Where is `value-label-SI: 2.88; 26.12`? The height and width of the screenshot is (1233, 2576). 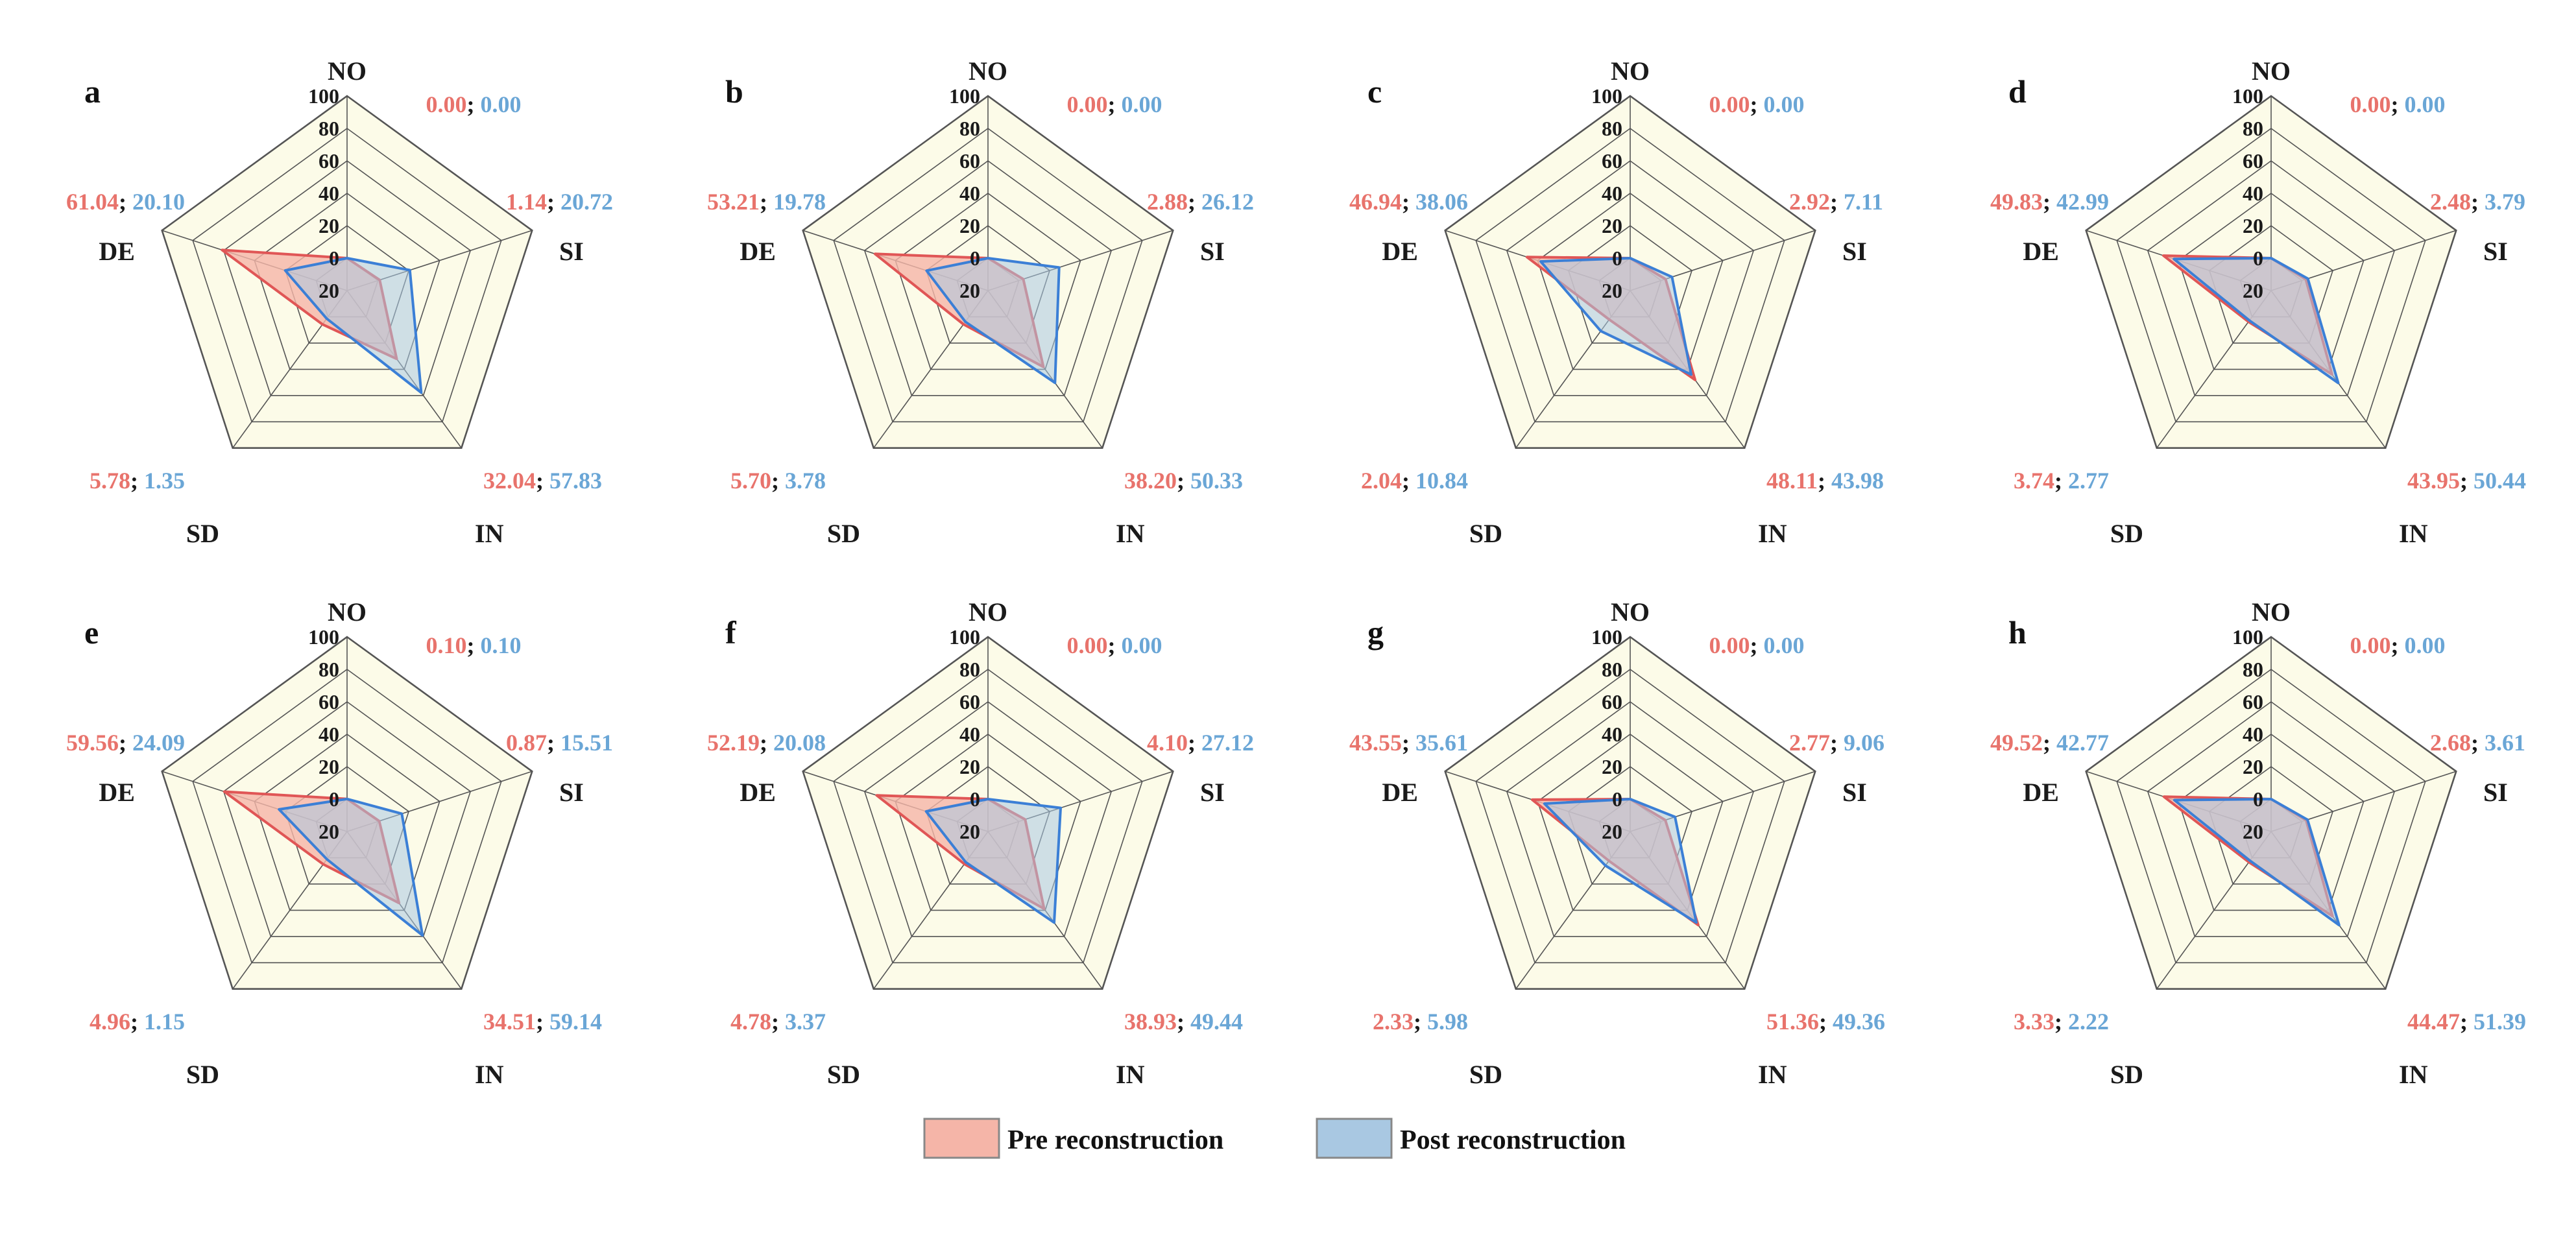 value-label-SI: 2.88; 26.12 is located at coordinates (1200, 202).